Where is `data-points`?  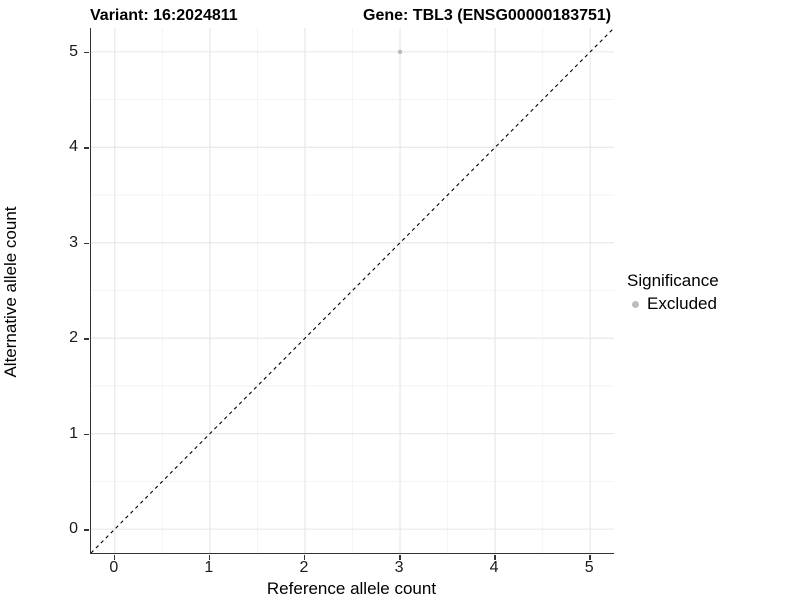 data-points is located at coordinates (400, 52).